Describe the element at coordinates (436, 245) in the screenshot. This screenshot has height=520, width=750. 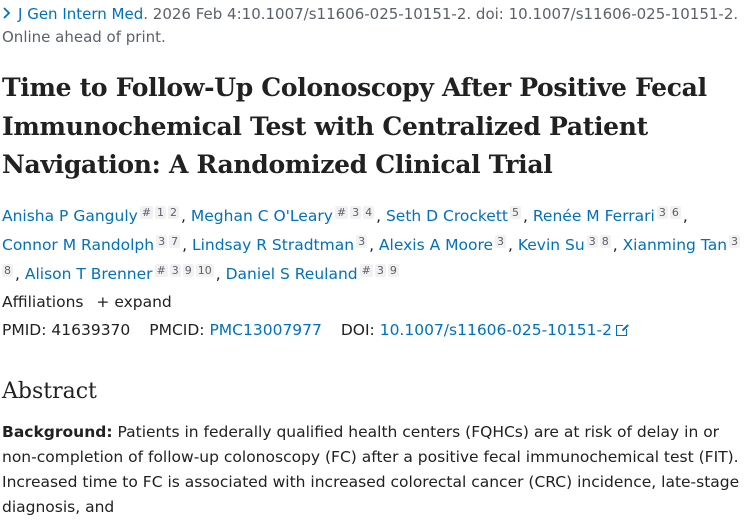
I see `author-link: Alexis A Moore` at that location.